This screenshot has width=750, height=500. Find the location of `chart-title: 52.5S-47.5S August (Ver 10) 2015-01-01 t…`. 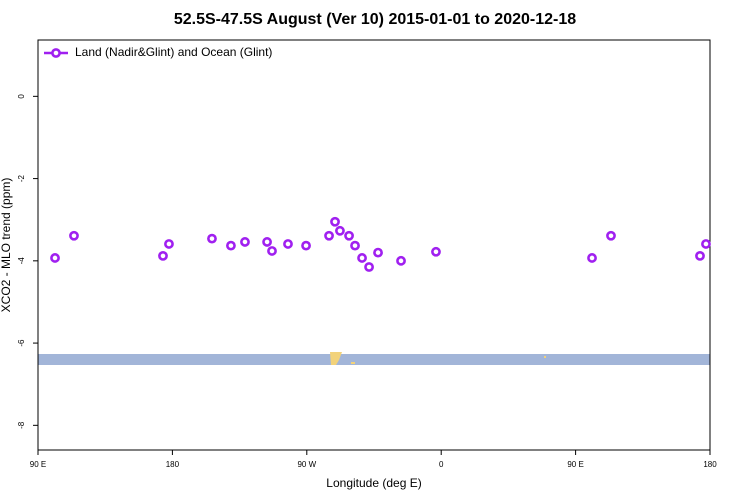

chart-title: 52.5S-47.5S August (Ver 10) 2015-01-01 t… is located at coordinates (375, 19).